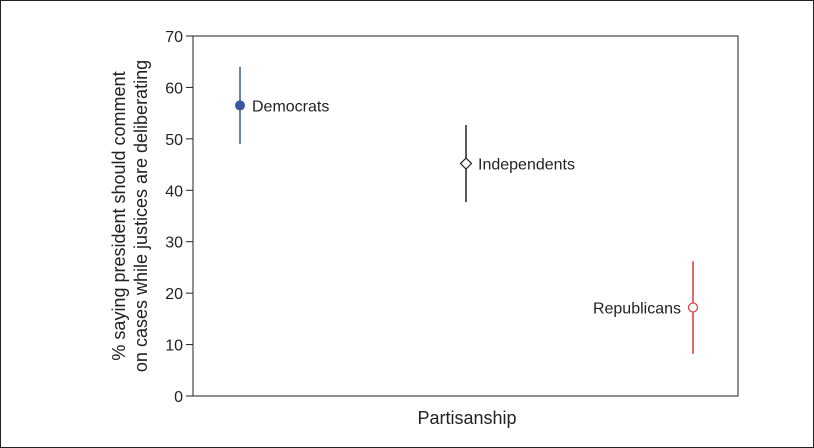 Image resolution: width=814 pixels, height=448 pixels. I want to click on data-point-democrats: Democrats, so click(282, 105).